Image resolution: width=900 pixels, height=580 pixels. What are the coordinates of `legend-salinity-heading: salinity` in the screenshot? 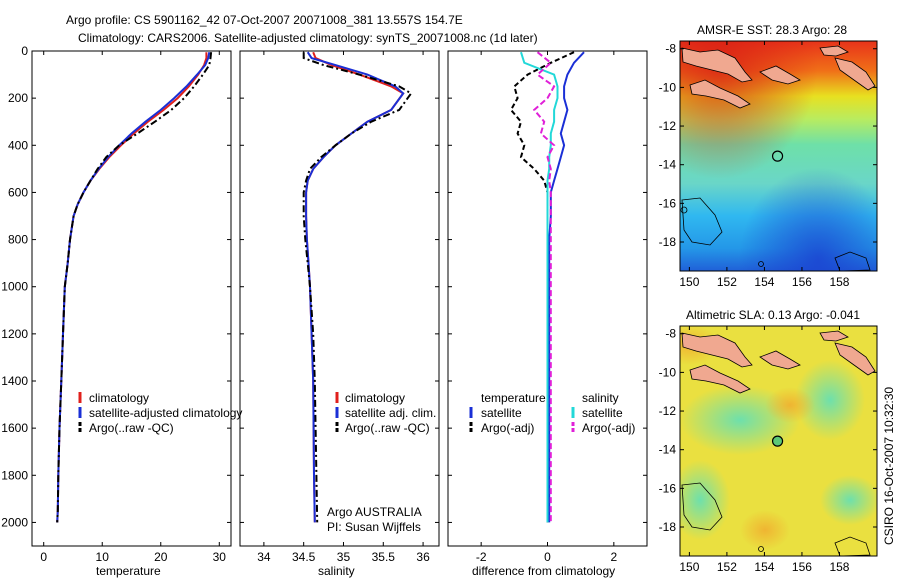 It's located at (600, 398).